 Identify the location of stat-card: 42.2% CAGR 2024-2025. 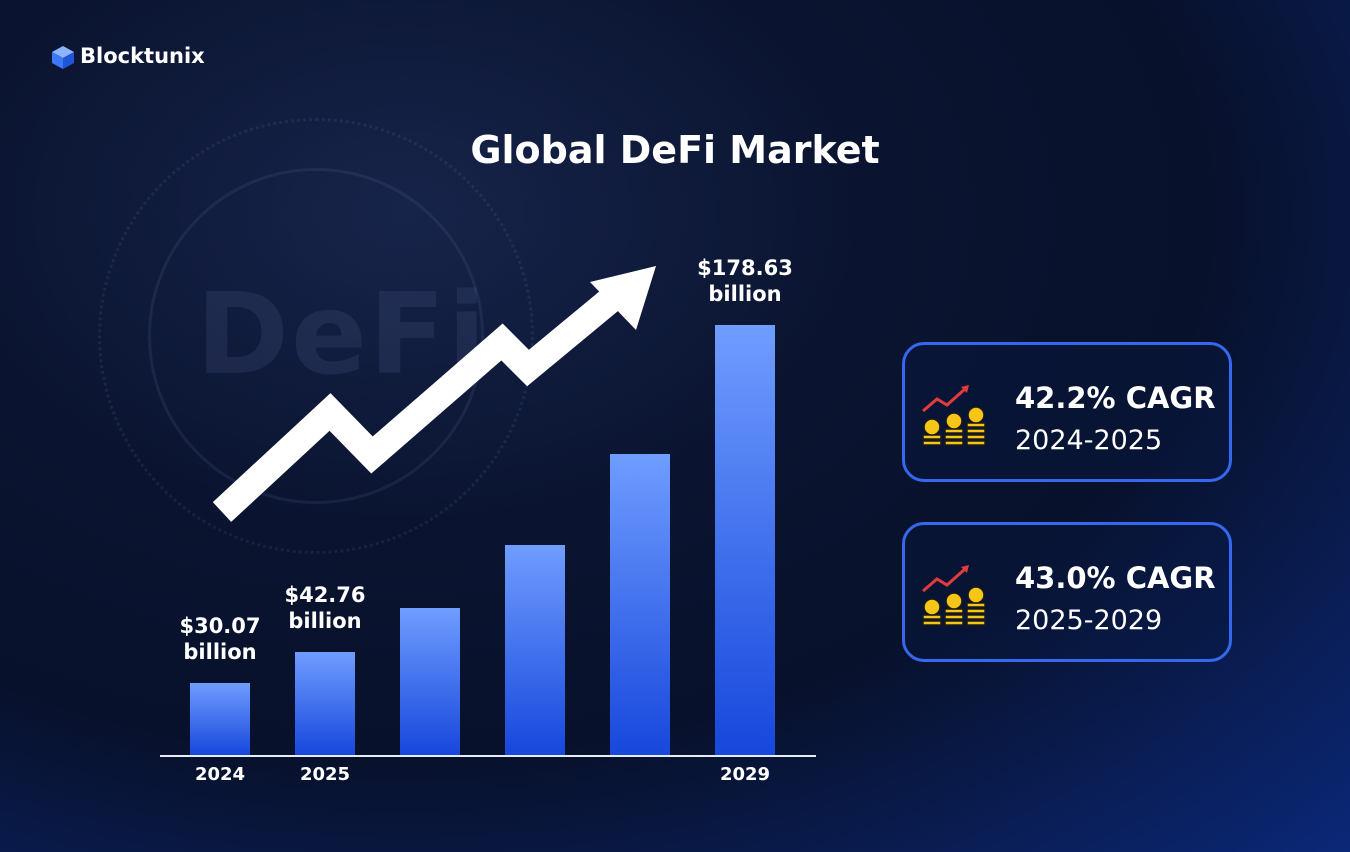
(1067, 412).